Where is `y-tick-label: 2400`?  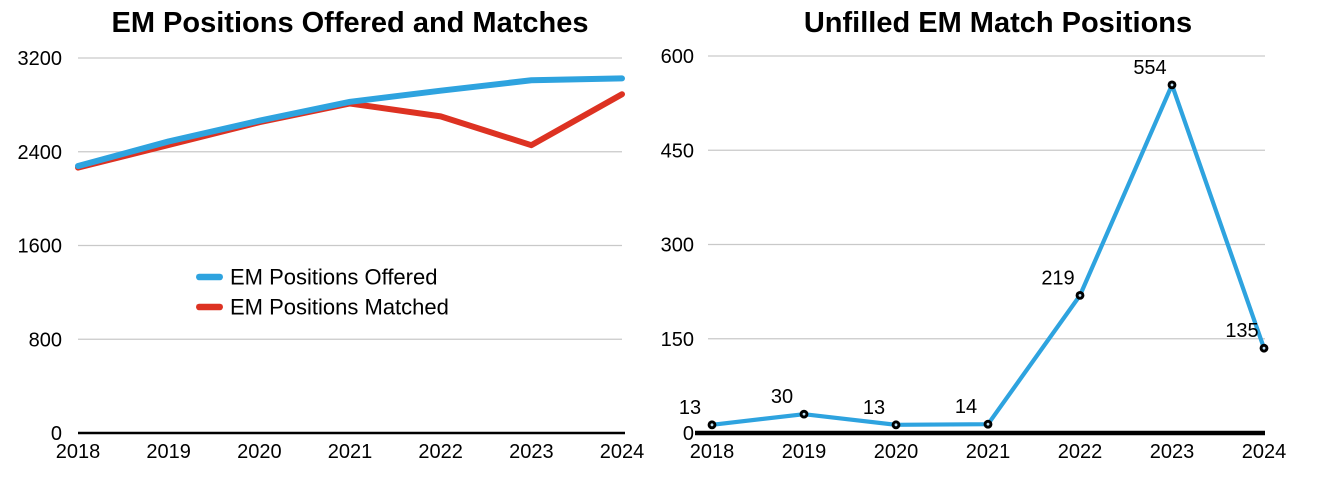
y-tick-label: 2400 is located at coordinates (40, 153).